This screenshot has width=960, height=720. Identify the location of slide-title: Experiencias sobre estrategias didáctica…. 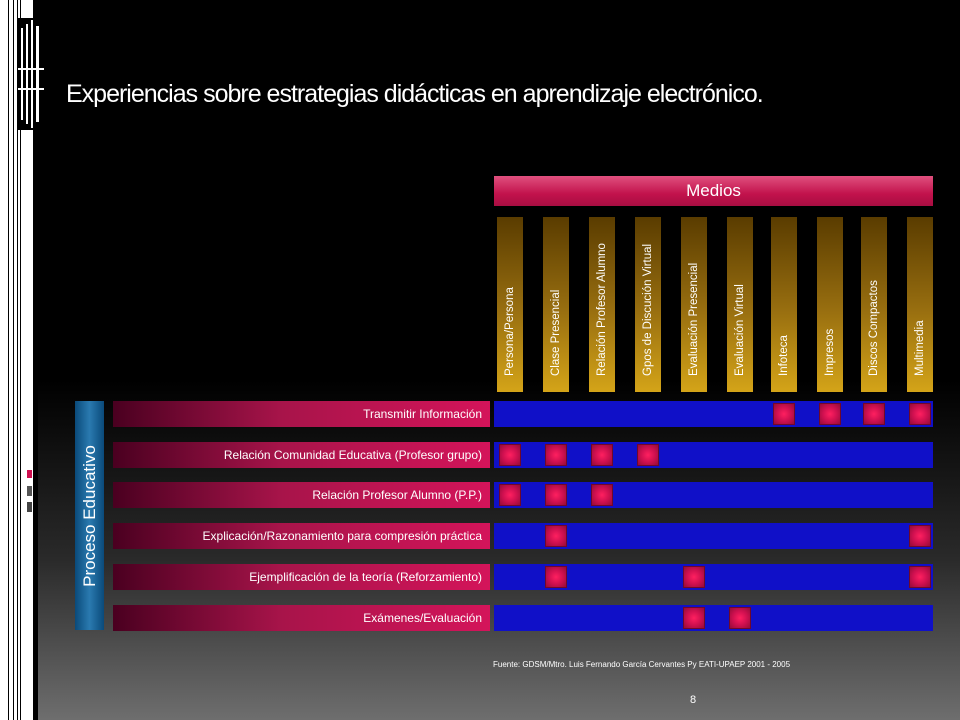
(415, 94).